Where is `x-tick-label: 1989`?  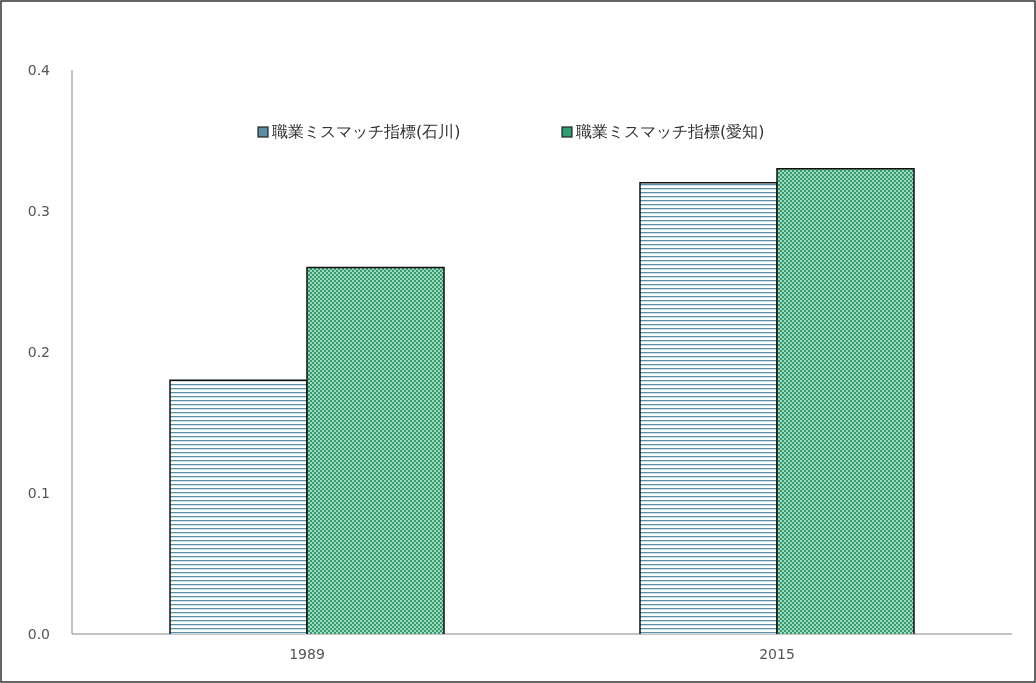 x-tick-label: 1989 is located at coordinates (307, 654).